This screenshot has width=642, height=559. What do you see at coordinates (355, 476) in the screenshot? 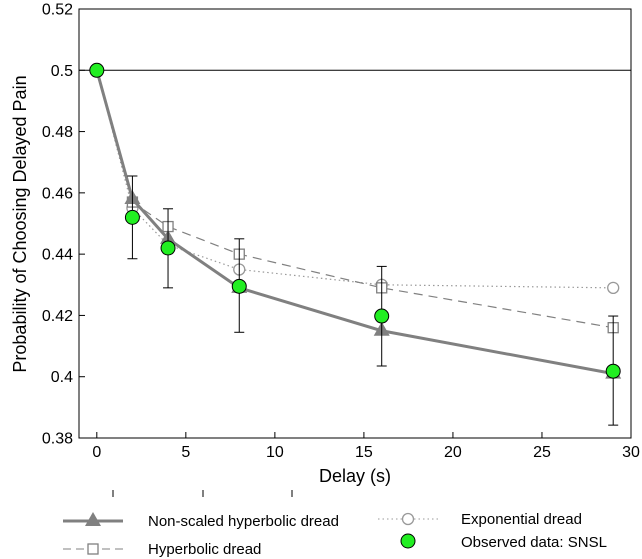
I see `x-axis-title: Delay (s)` at bounding box center [355, 476].